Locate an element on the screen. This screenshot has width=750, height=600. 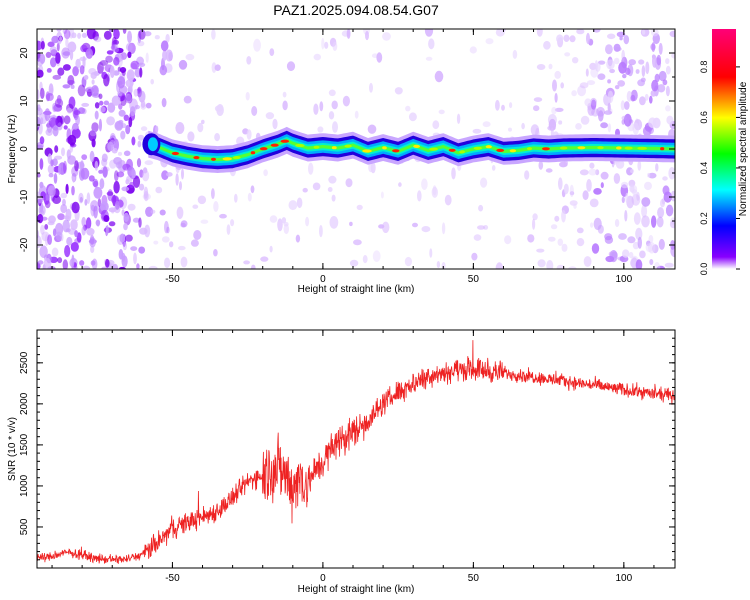
y-tick-label: 1000 is located at coordinates (24, 485).